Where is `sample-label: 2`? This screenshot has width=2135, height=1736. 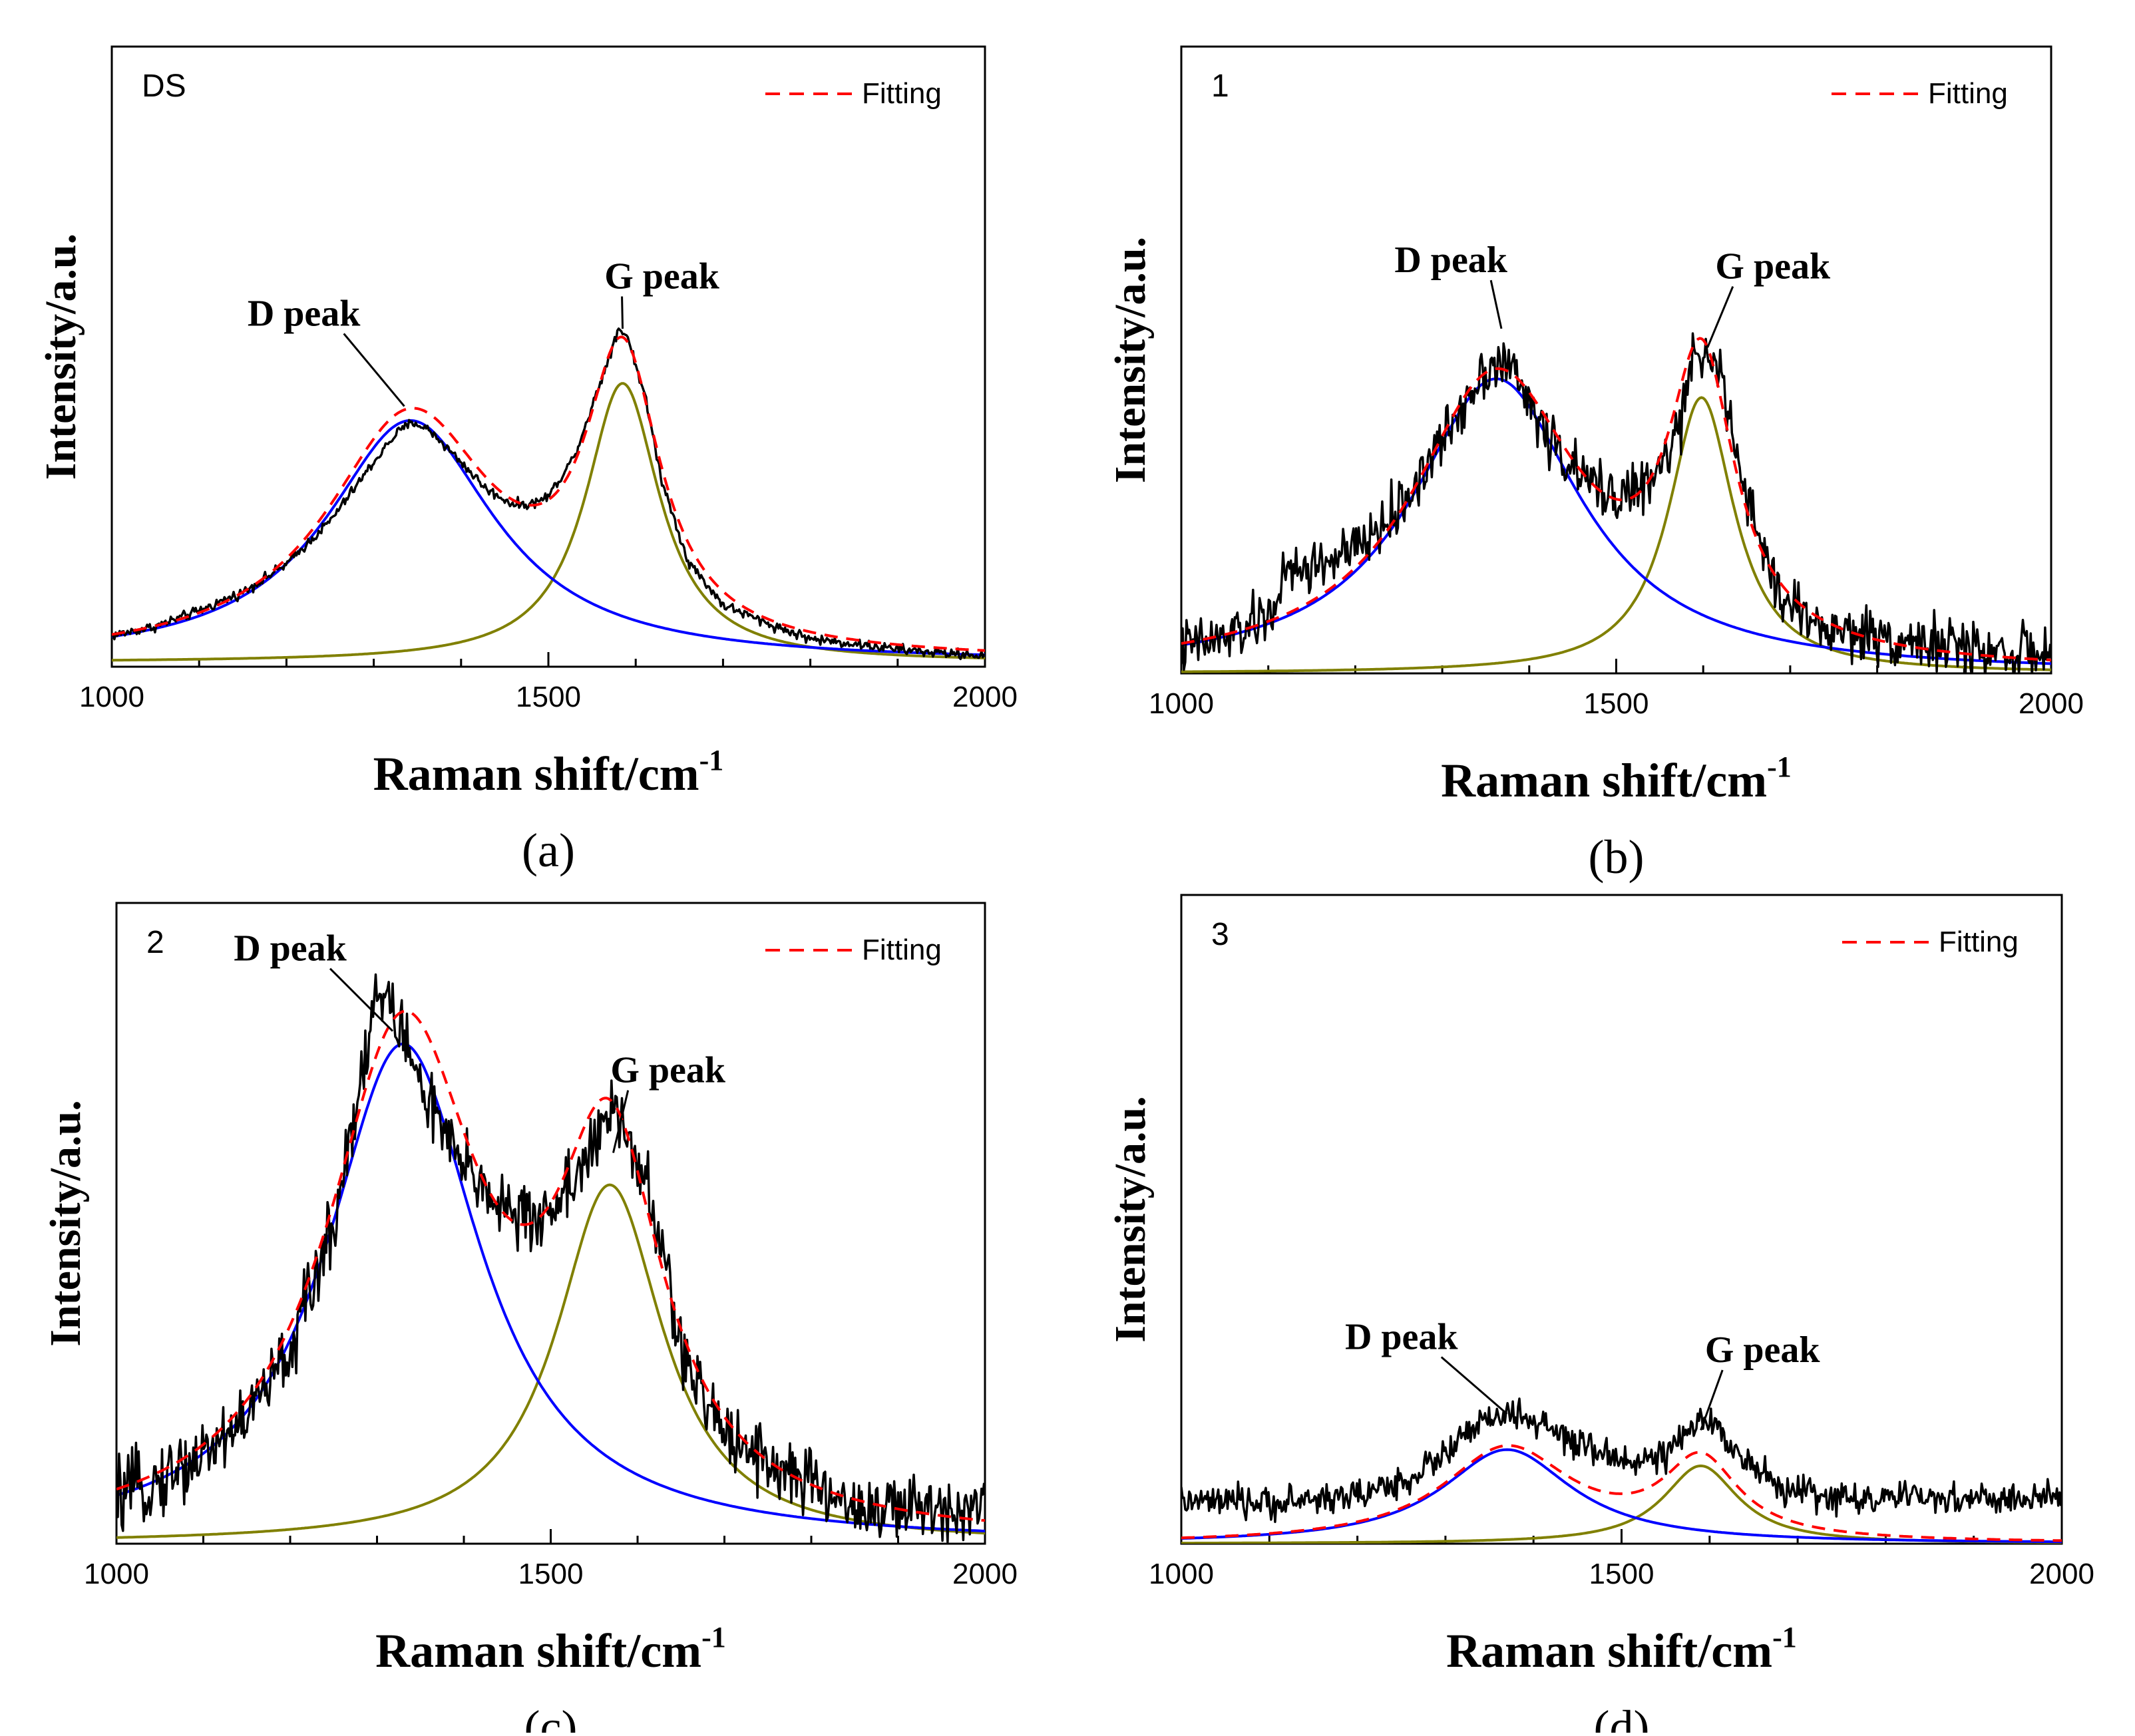 sample-label: 2 is located at coordinates (155, 942).